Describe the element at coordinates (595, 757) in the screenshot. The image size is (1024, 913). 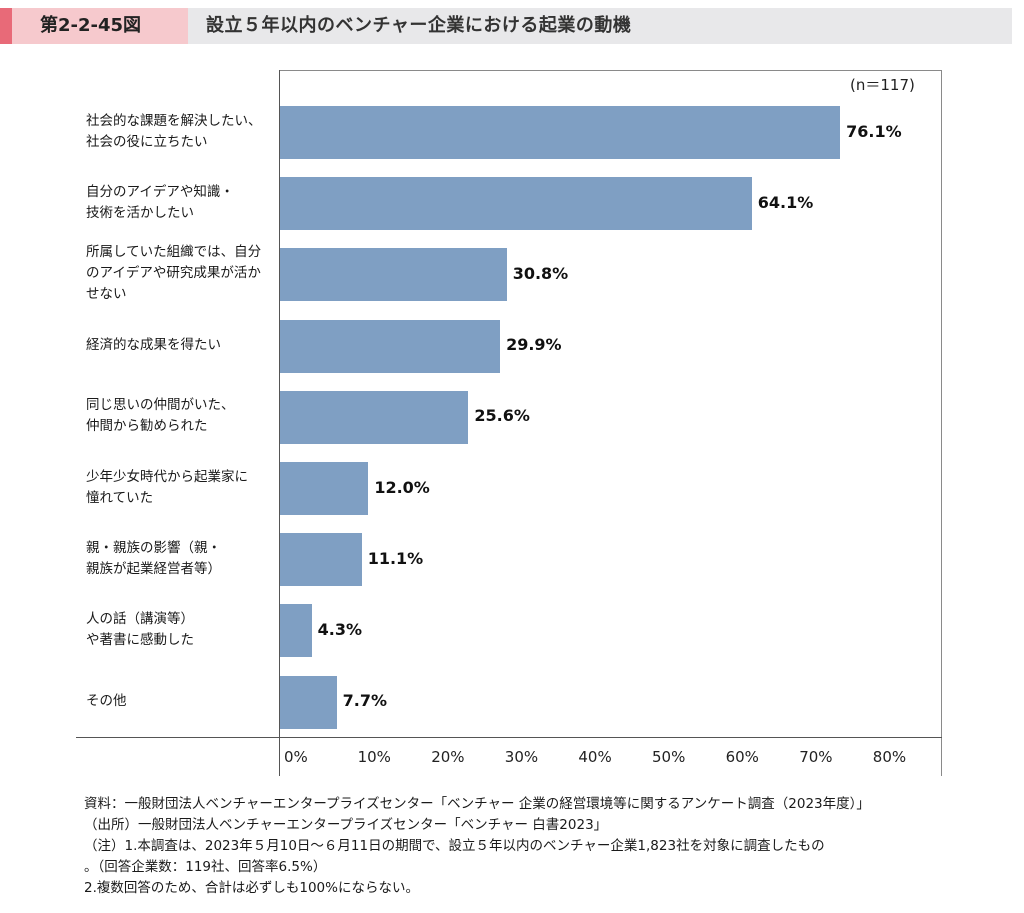
I see `x-tick-label: 40%` at that location.